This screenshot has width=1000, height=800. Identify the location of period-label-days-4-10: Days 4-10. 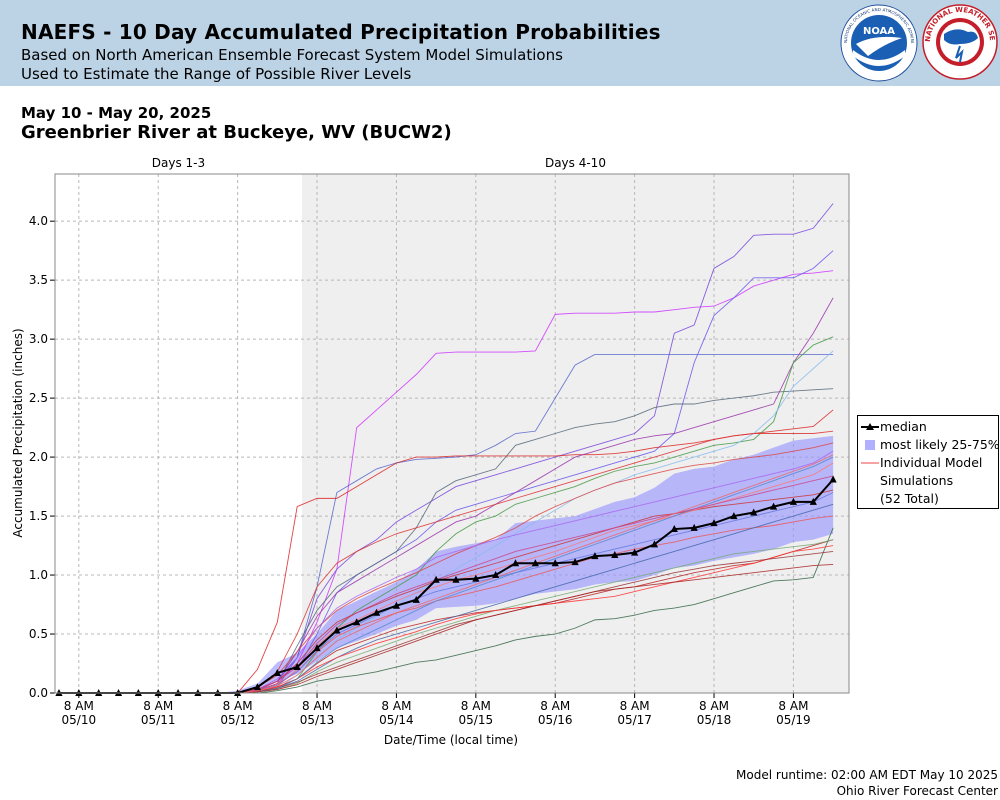
(575, 163).